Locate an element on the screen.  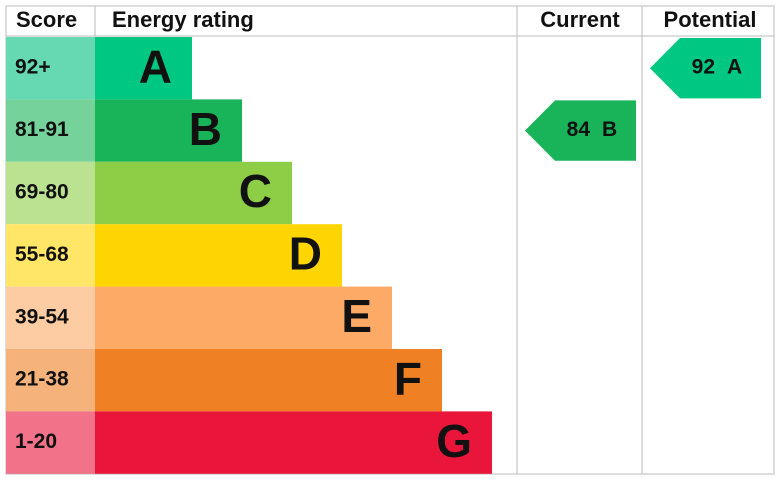
header-current: Current is located at coordinates (580, 19).